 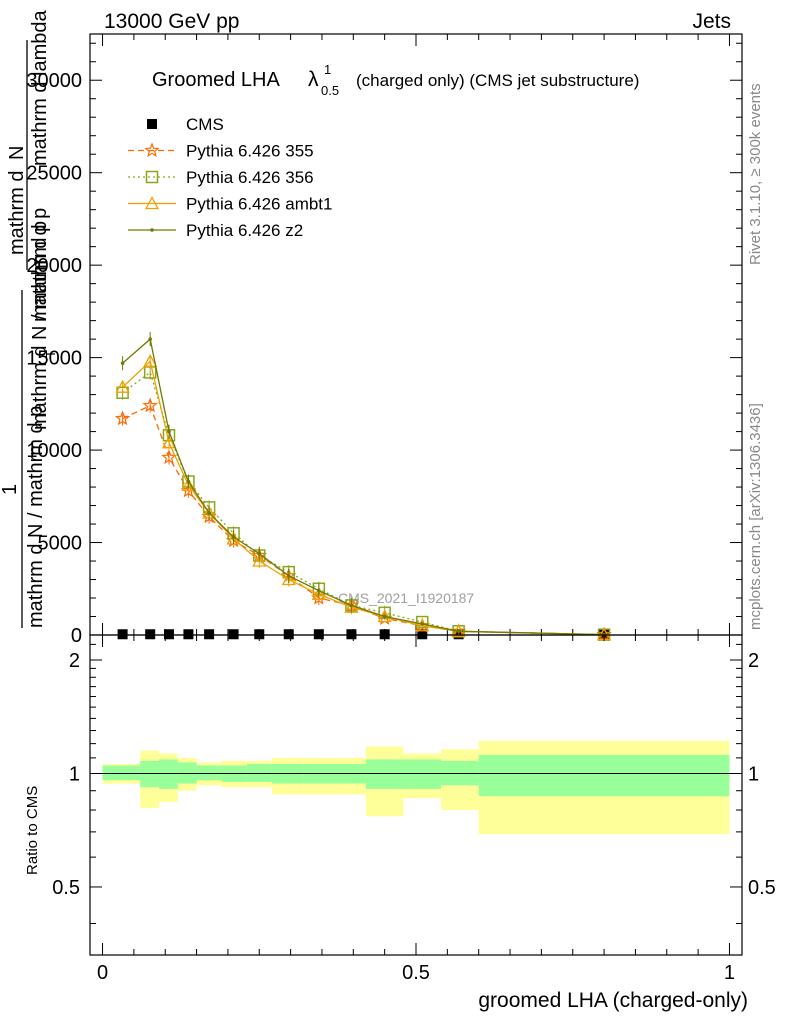 What do you see at coordinates (171, 21) in the screenshot?
I see `header-process: 13000 GeV pp` at bounding box center [171, 21].